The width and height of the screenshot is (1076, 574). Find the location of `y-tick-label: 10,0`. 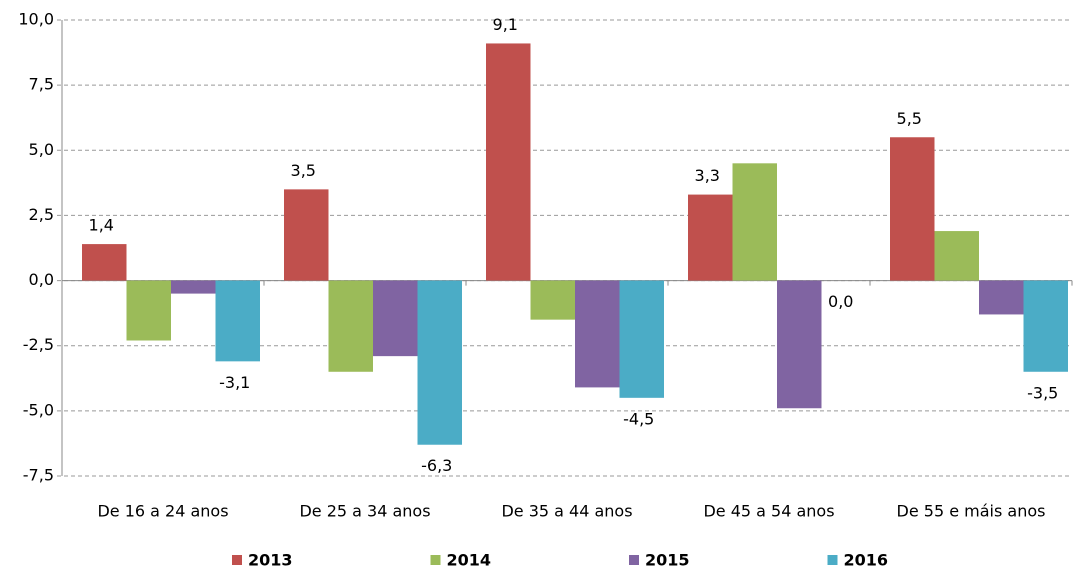

y-tick-label: 10,0 is located at coordinates (36, 19).